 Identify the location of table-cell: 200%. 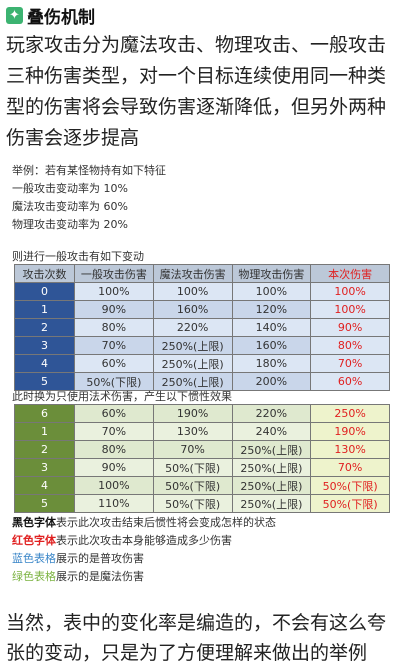
(271, 381).